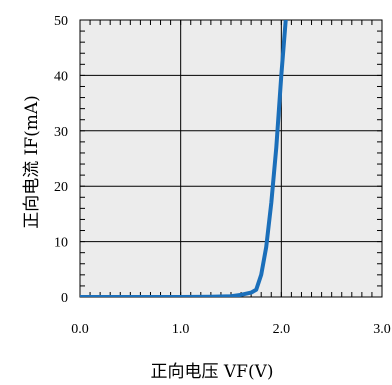 The width and height of the screenshot is (392, 385). I want to click on x-tick-label: 2.0, so click(282, 329).